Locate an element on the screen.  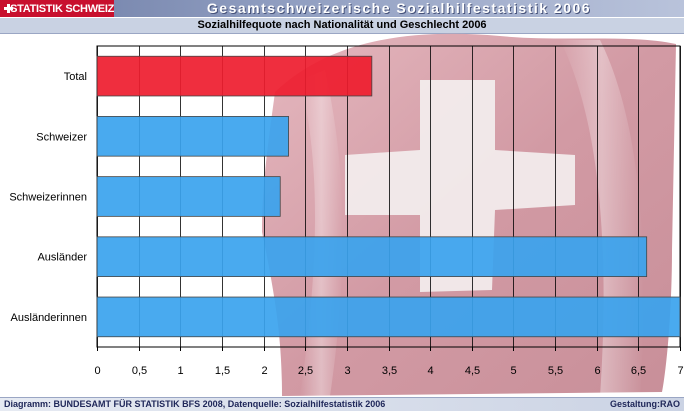
x-tick-labels: 0 0,5 1 1,5 2 2,5 3 3,5 4 4,5 5 5,5 6 6,5 7 is located at coordinates (388, 371).